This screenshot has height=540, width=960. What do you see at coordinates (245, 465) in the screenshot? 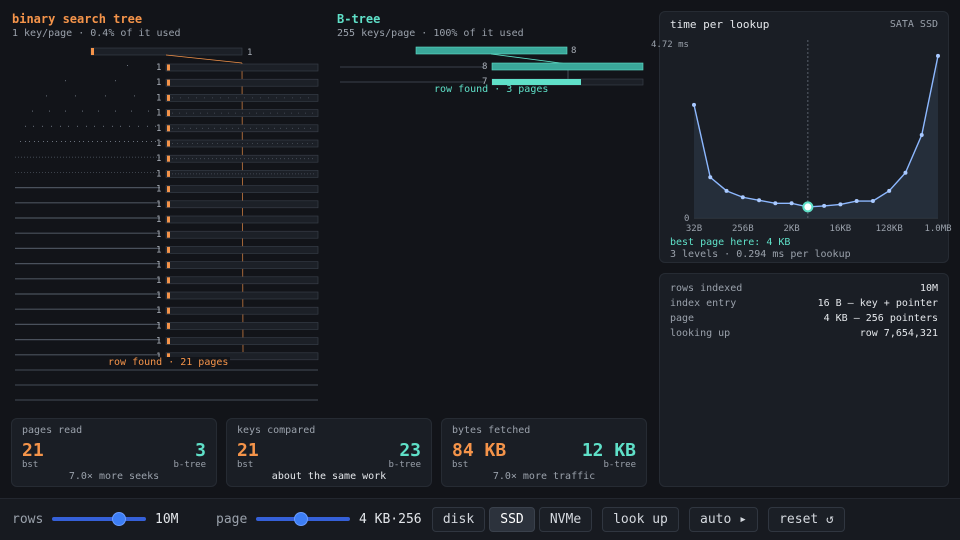
I see `stat-keys-bst-tag: bst` at bounding box center [245, 465].